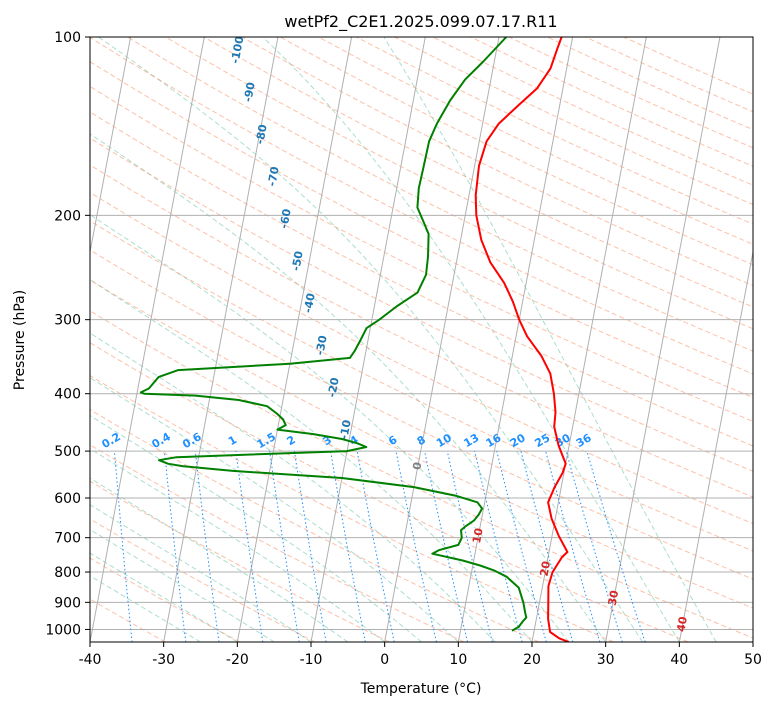  I want to click on isotherm-label: -10, so click(345, 429).